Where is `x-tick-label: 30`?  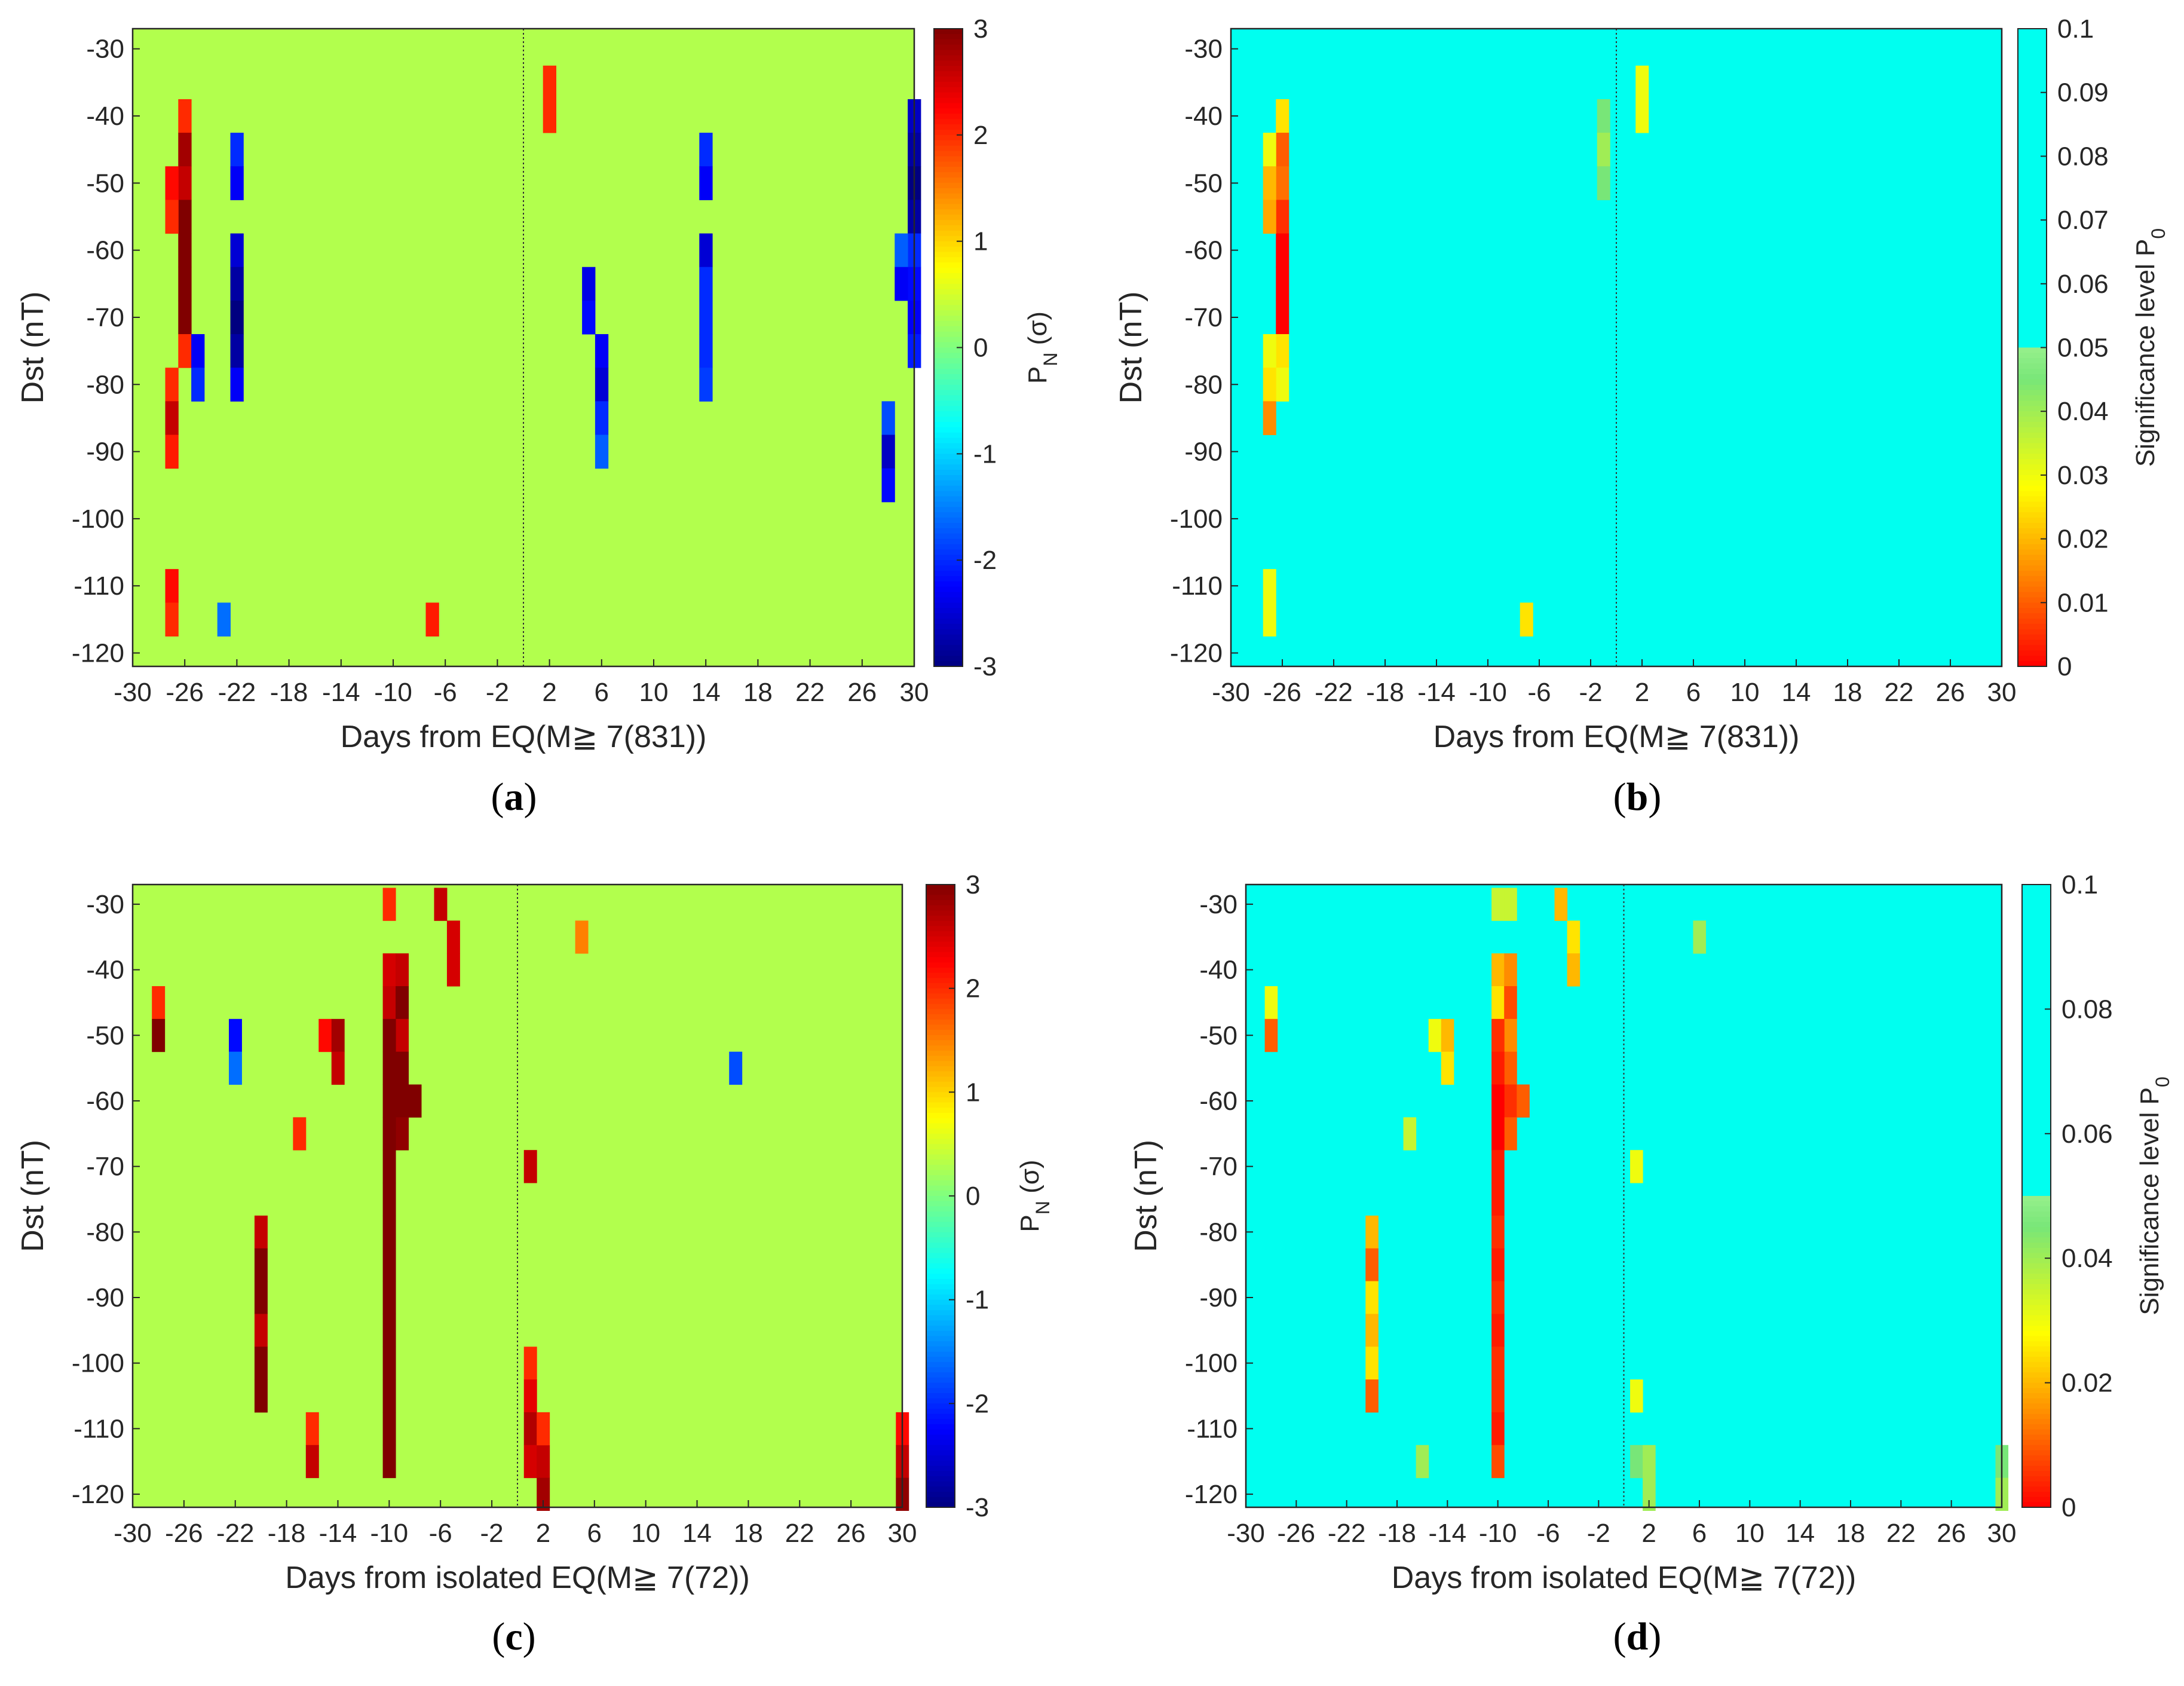 x-tick-label: 30 is located at coordinates (2002, 1534).